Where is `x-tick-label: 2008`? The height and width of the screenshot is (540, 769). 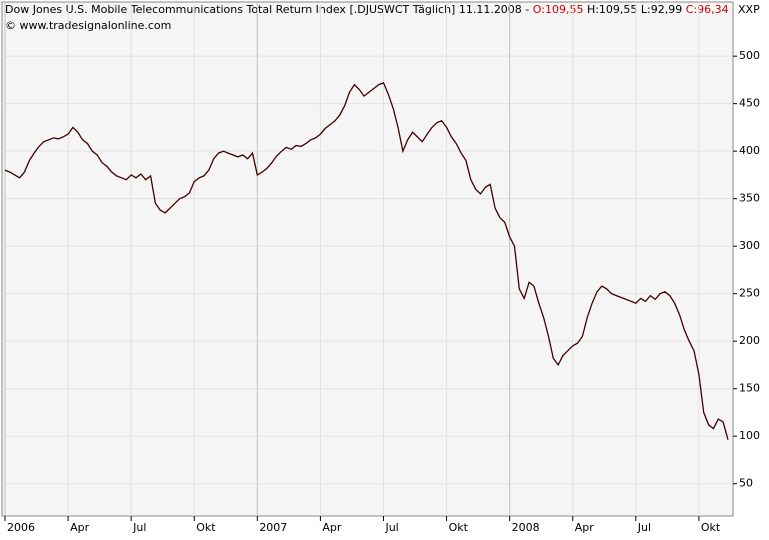
x-tick-label: 2008 is located at coordinates (526, 527).